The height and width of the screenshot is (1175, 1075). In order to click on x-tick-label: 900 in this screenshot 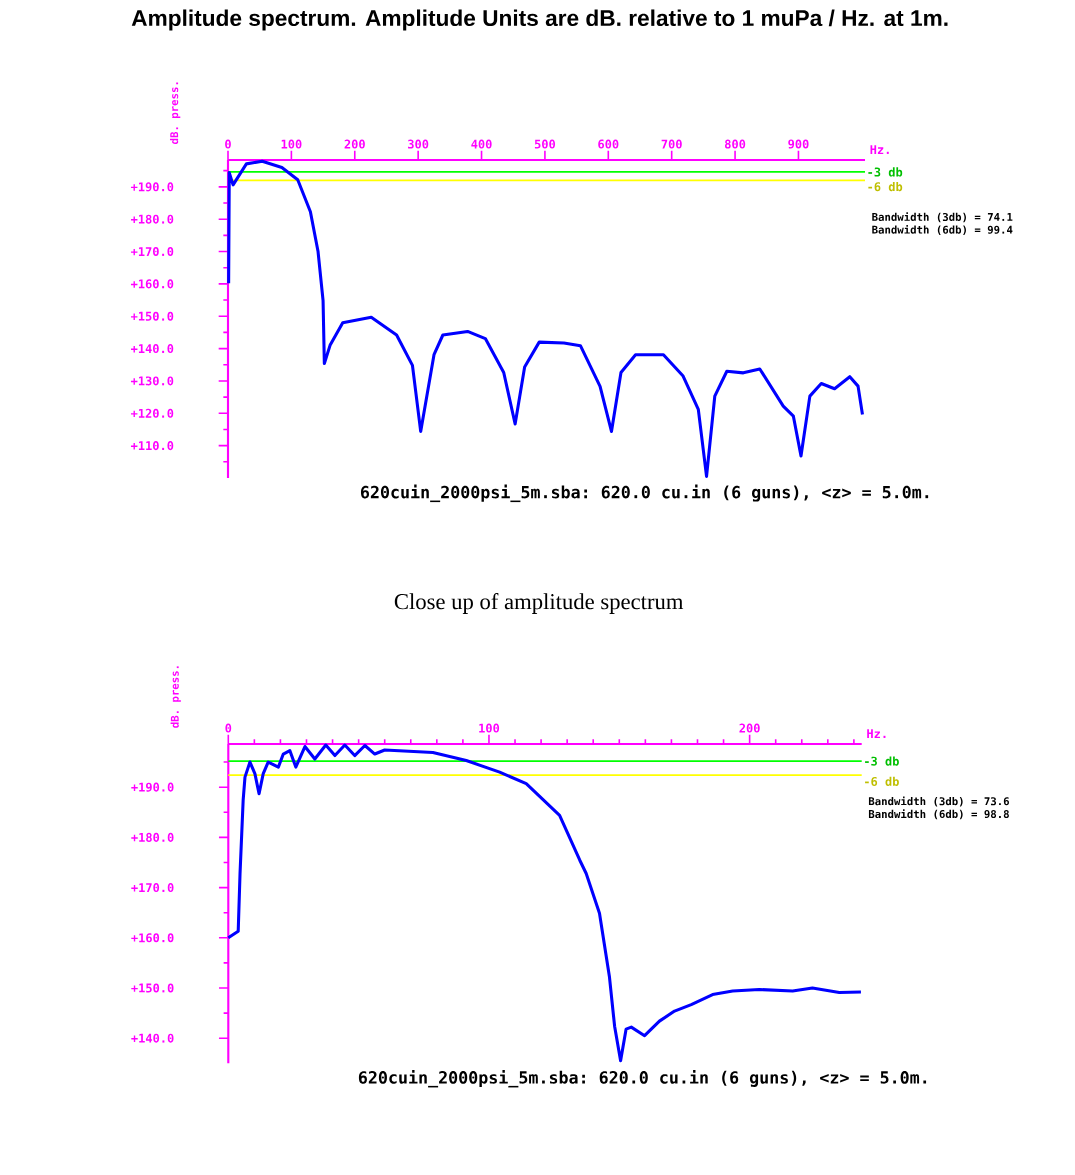, I will do `click(798, 144)`.